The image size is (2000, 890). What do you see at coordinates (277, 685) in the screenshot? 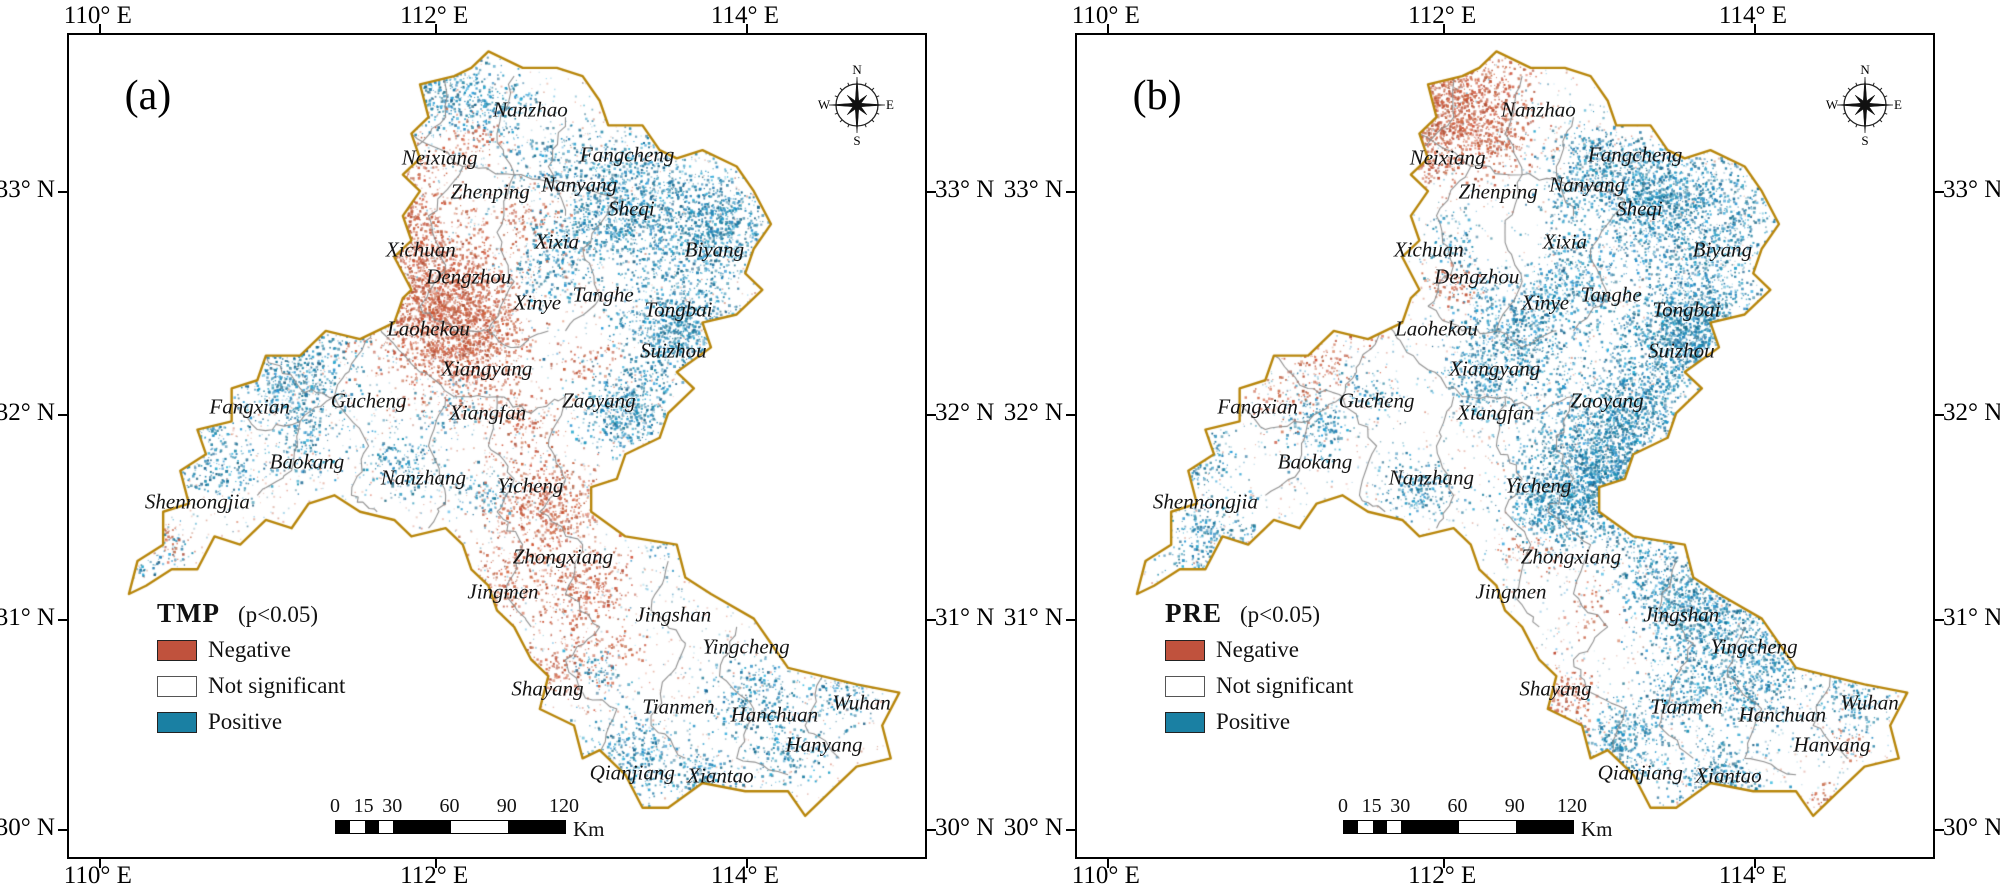
I see `legend-item-label: Not significant` at bounding box center [277, 685].